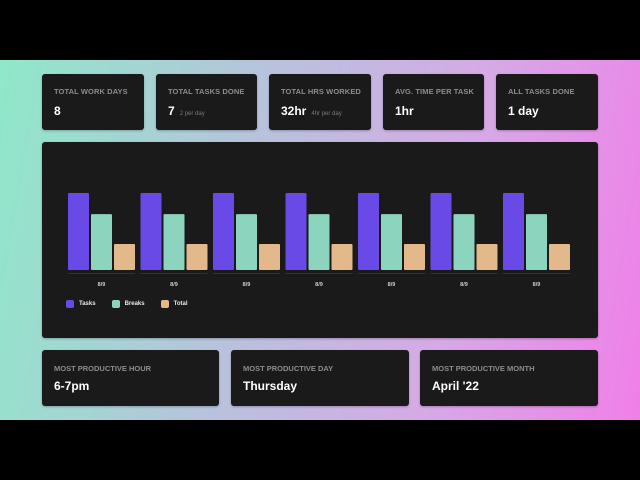  I want to click on stat-label: TOTAL TASKS DONE, so click(206, 91).